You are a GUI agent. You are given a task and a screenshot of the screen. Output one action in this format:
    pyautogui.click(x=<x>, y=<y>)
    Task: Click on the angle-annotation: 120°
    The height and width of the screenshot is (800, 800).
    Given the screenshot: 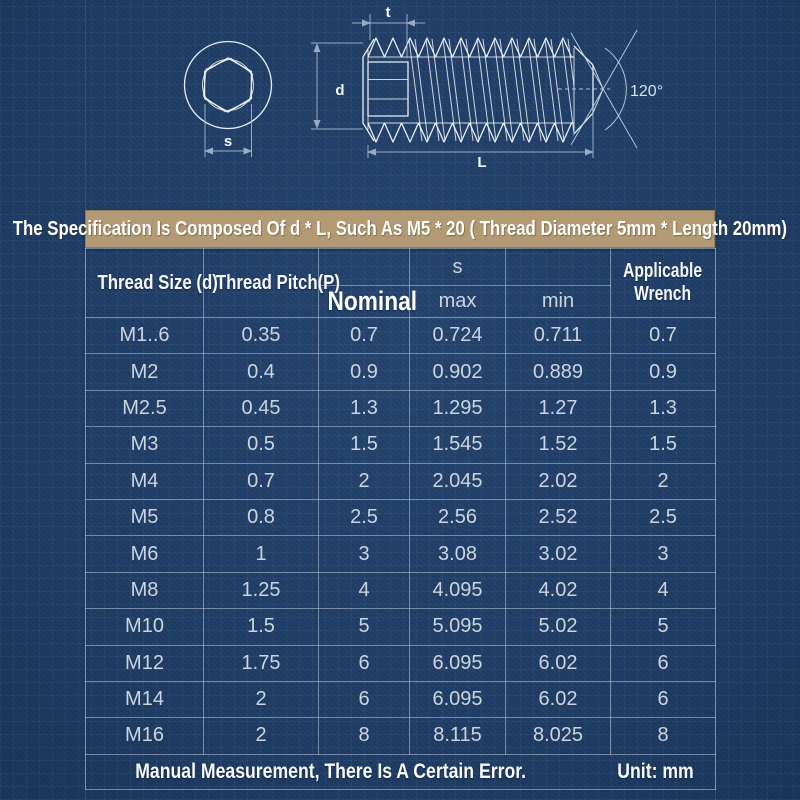 What is the action you would take?
    pyautogui.click(x=610, y=89)
    